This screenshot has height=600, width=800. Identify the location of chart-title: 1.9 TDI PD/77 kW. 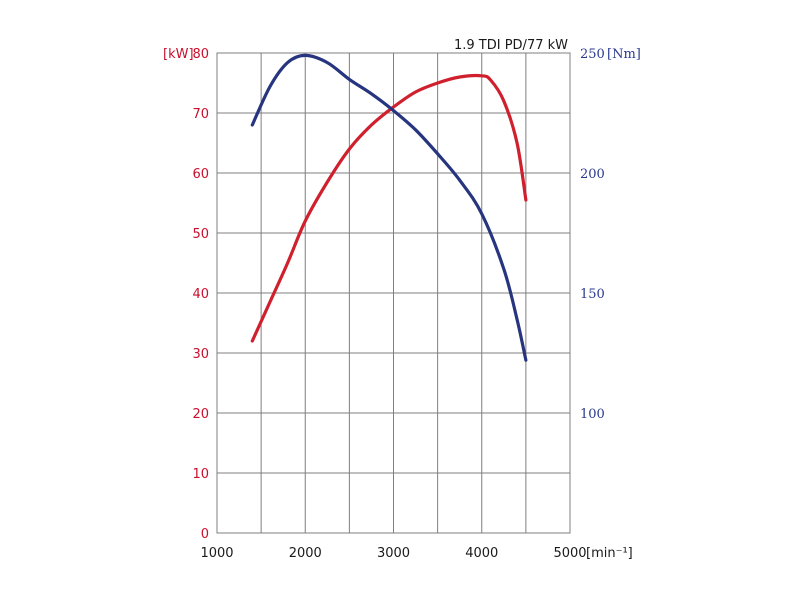
(511, 45).